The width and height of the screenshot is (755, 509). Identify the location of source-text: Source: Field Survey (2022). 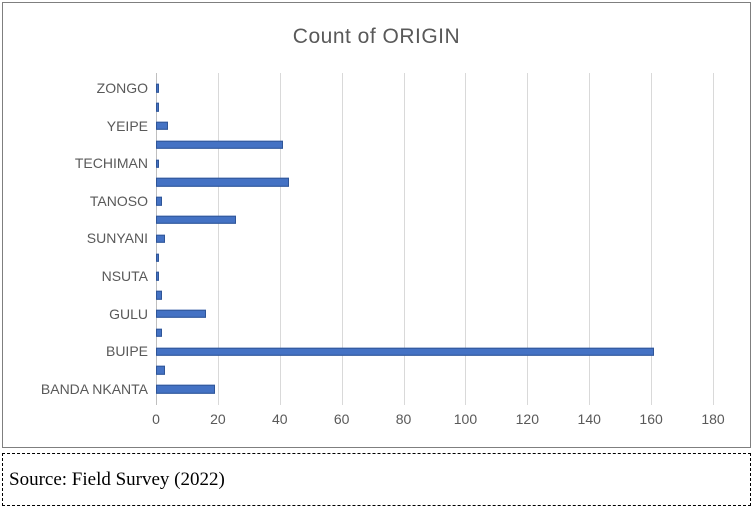
(117, 479).